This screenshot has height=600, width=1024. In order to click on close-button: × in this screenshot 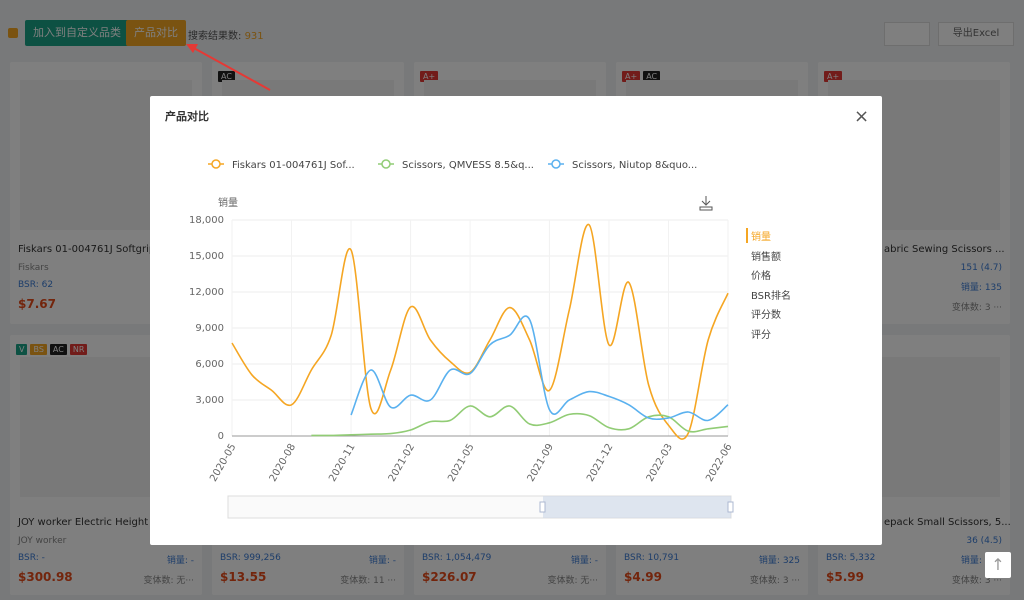, I will do `click(862, 116)`.